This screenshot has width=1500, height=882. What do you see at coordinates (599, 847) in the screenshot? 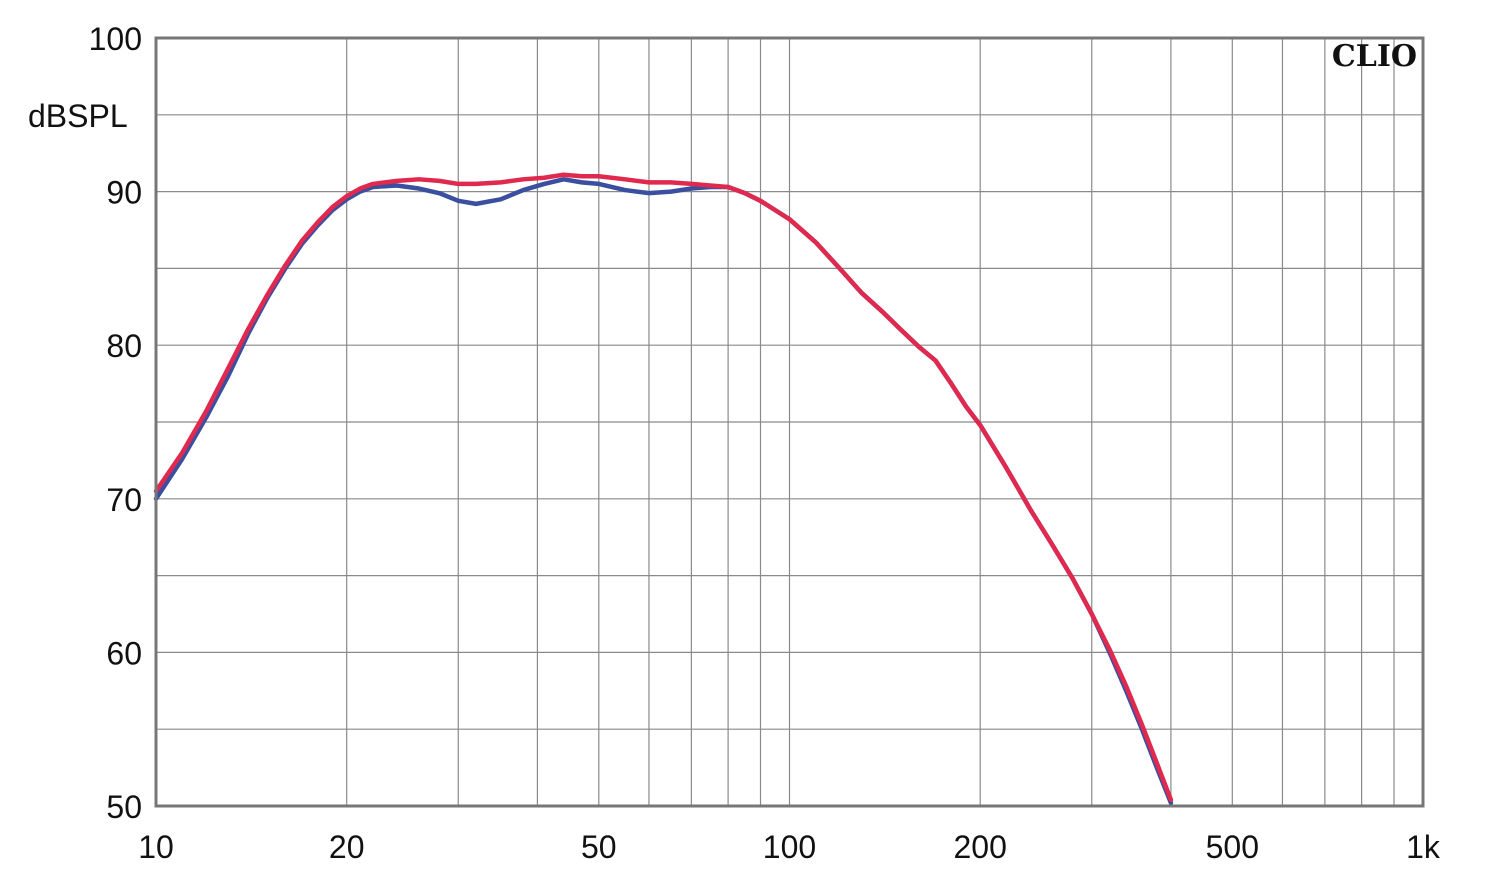
I see `x-tick-label: 50` at bounding box center [599, 847].